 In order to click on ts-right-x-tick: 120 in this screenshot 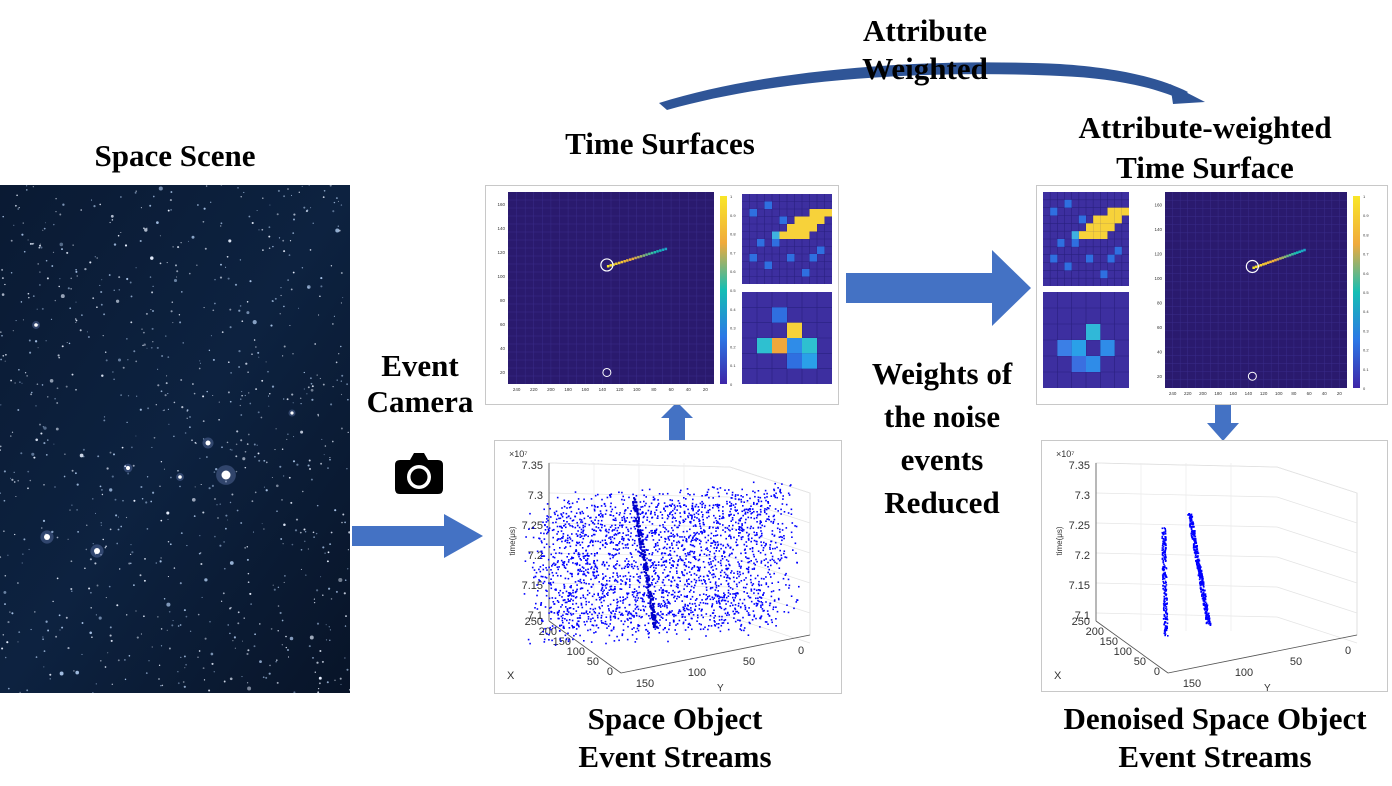, I will do `click(1264, 393)`.